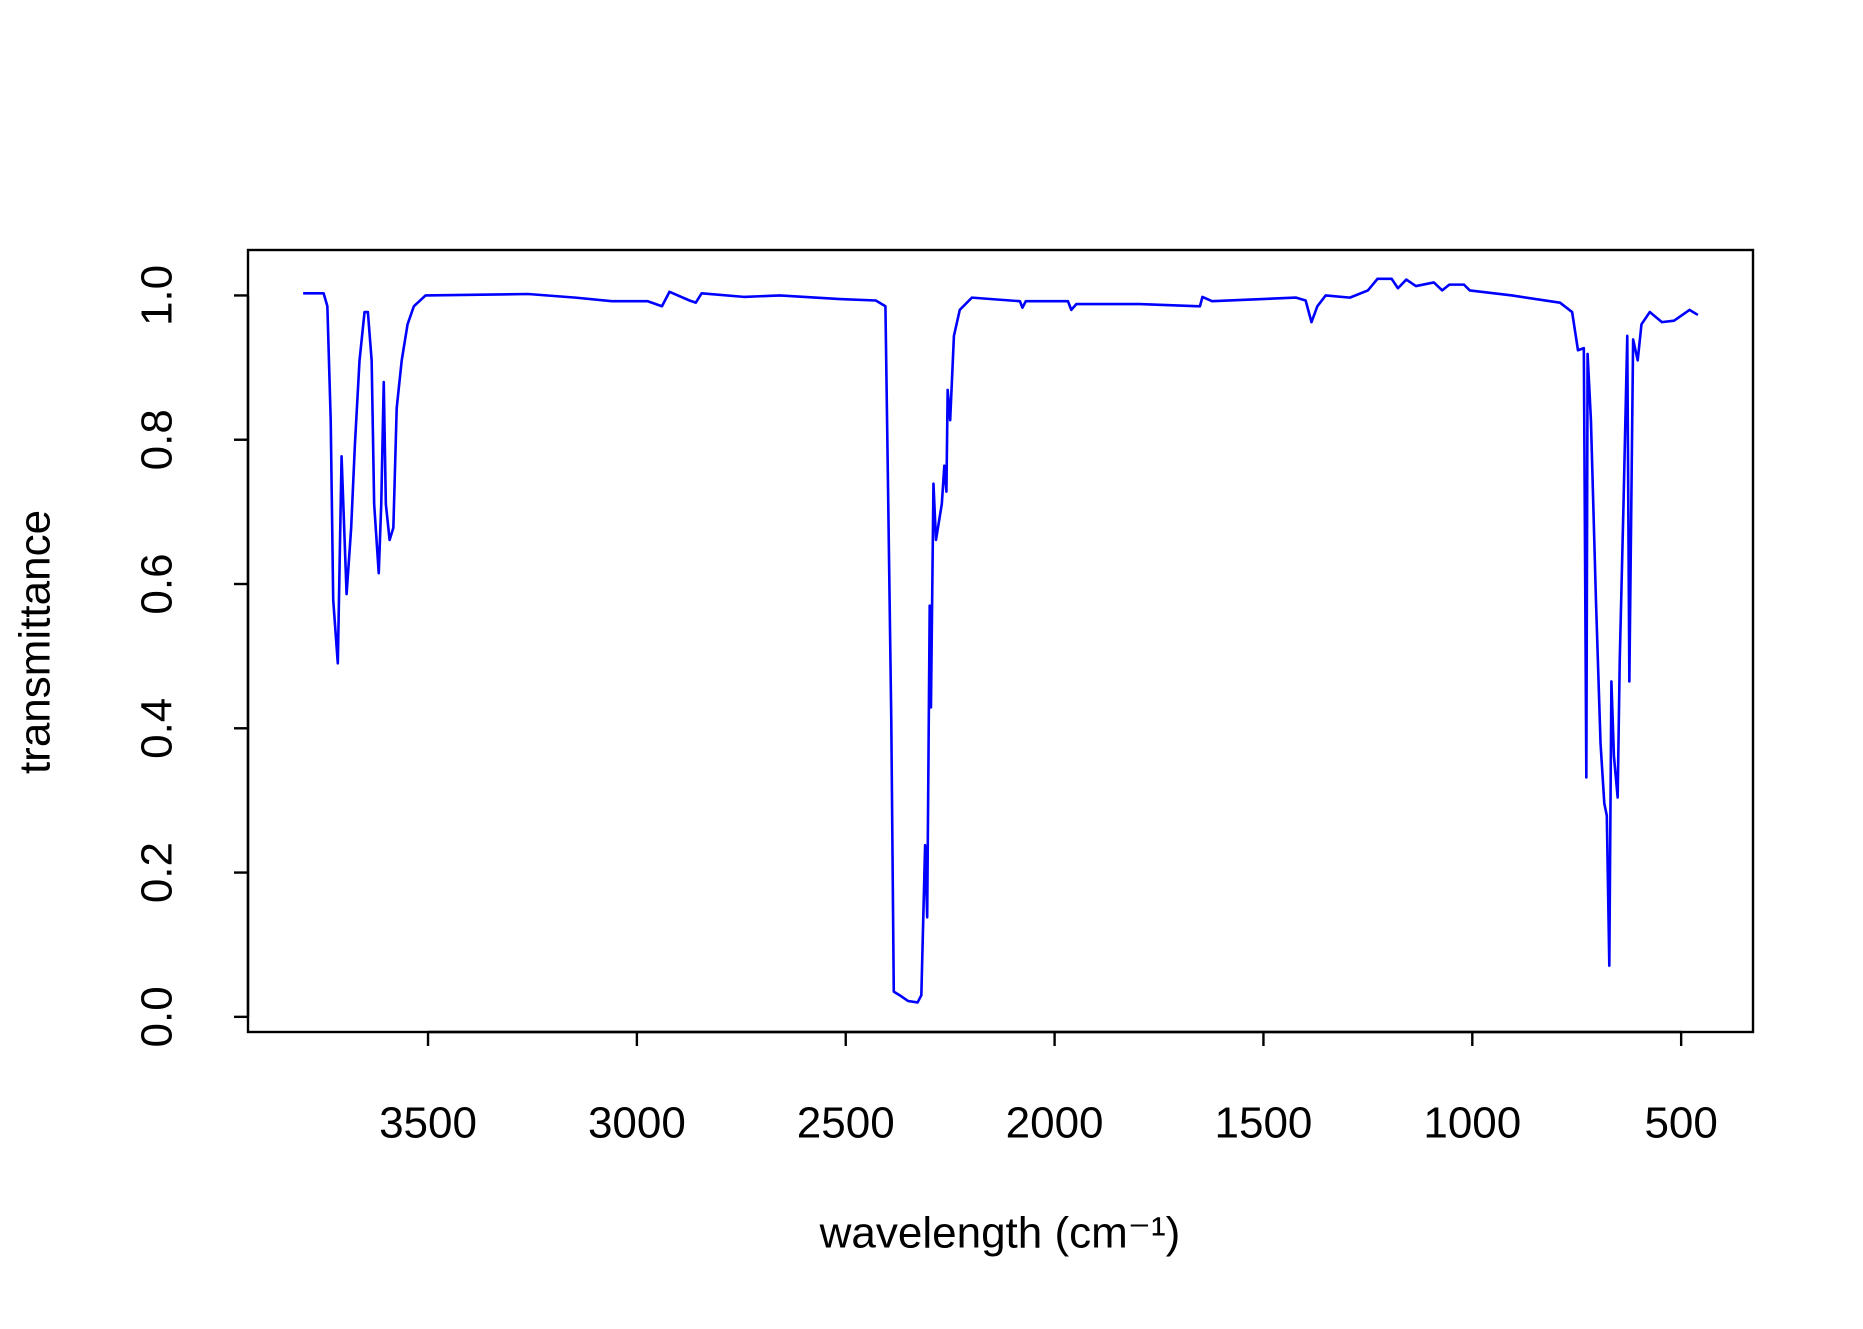  I want to click on x-tick-label: 1500, so click(1264, 1123).